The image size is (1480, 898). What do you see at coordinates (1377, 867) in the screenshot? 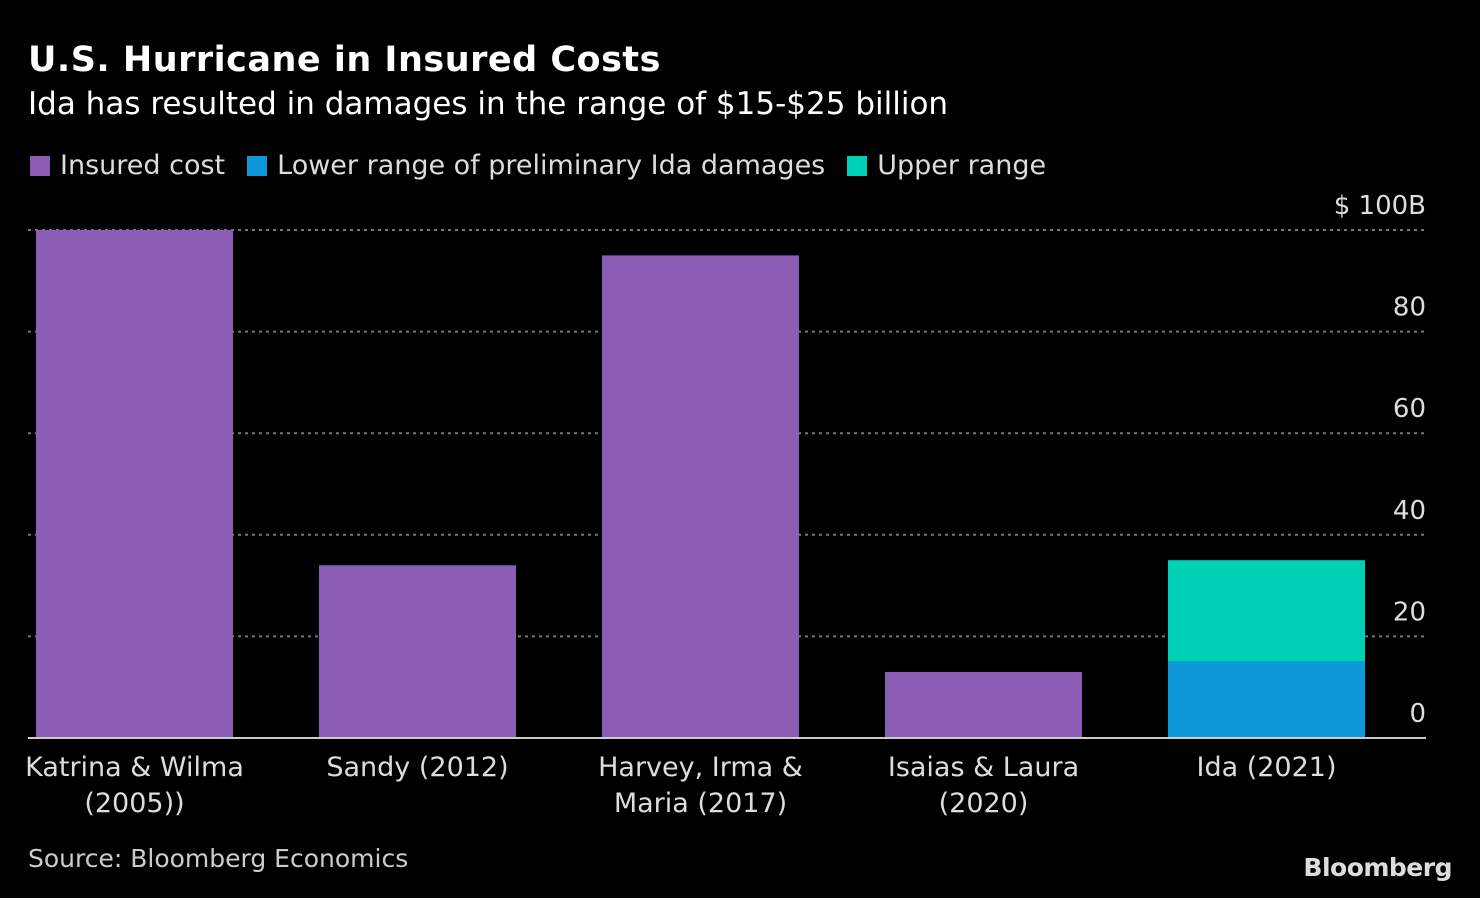
I see `bloomberg-logo: Bloomberg` at bounding box center [1377, 867].